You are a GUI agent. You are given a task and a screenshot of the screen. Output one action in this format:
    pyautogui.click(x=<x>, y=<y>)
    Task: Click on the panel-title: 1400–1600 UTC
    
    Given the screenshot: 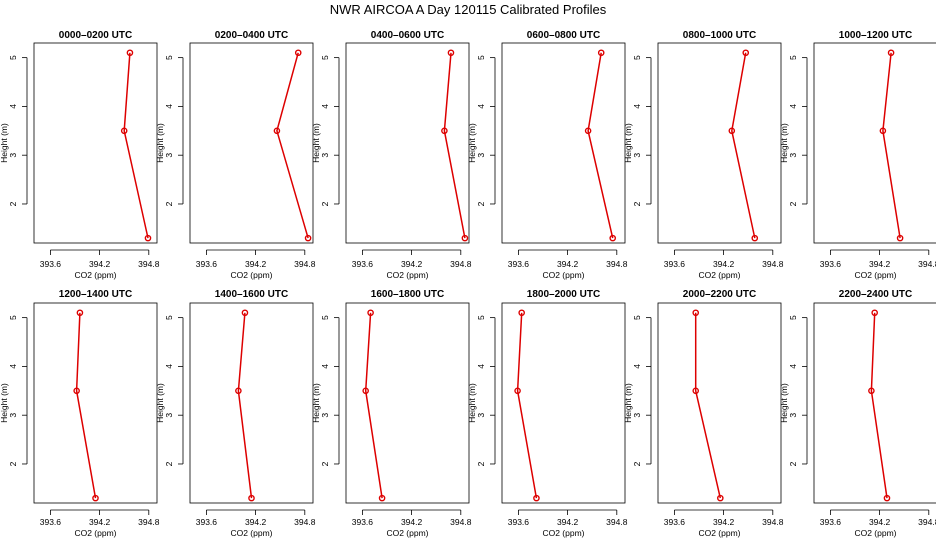 What is the action you would take?
    pyautogui.click(x=251, y=294)
    